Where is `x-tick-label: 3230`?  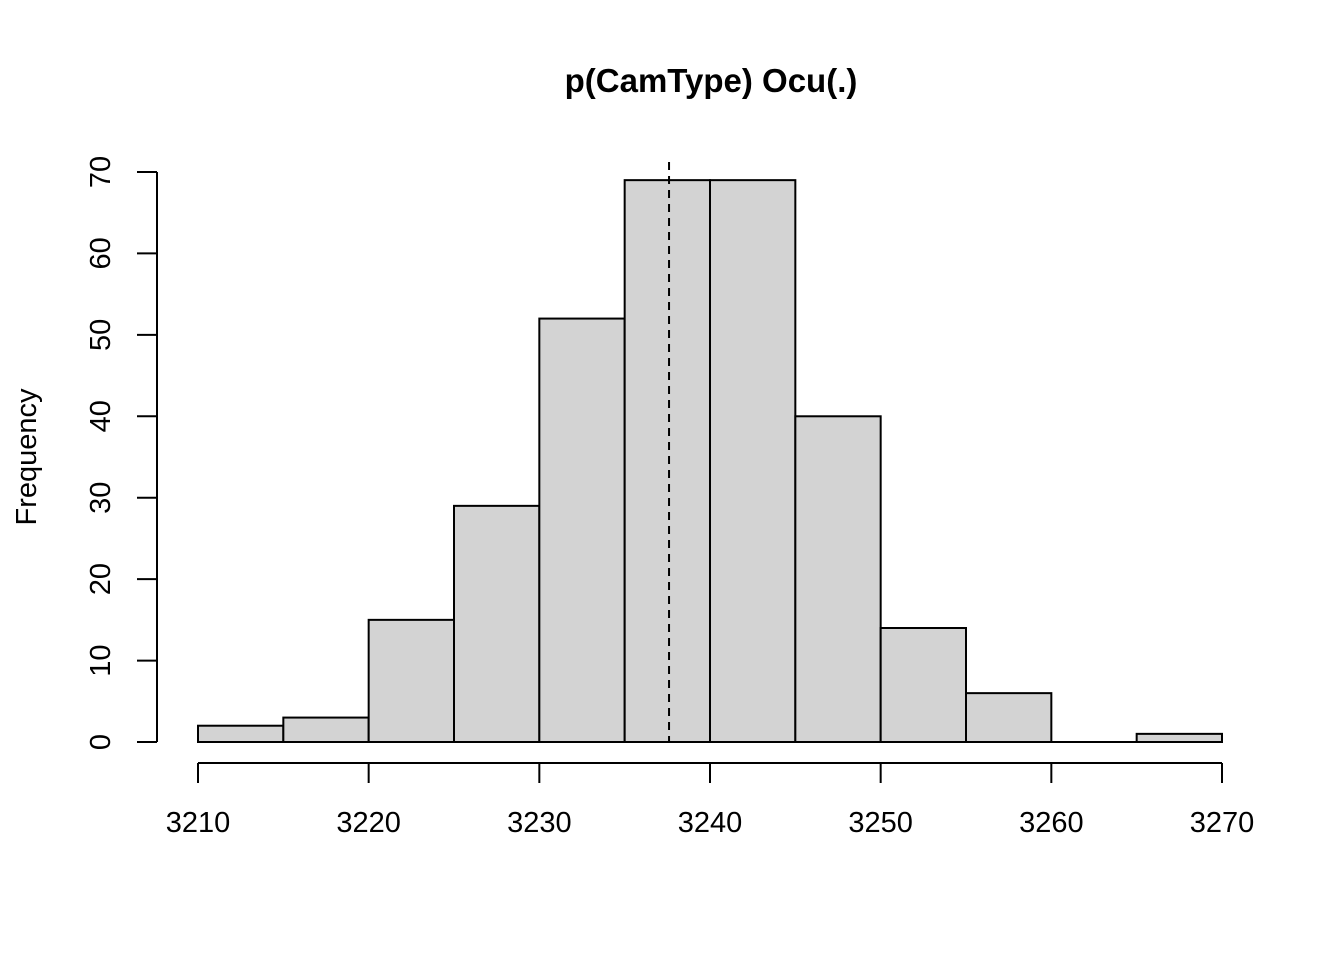
x-tick-label: 3230 is located at coordinates (539, 823).